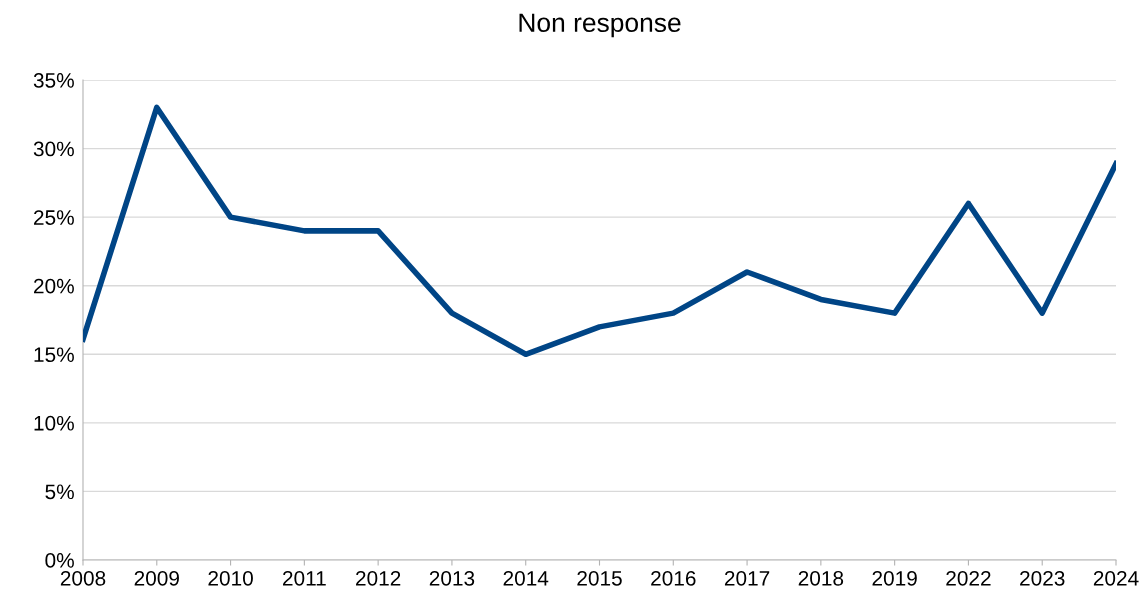  Describe the element at coordinates (673, 578) in the screenshot. I see `x-tick-label: 2016` at that location.